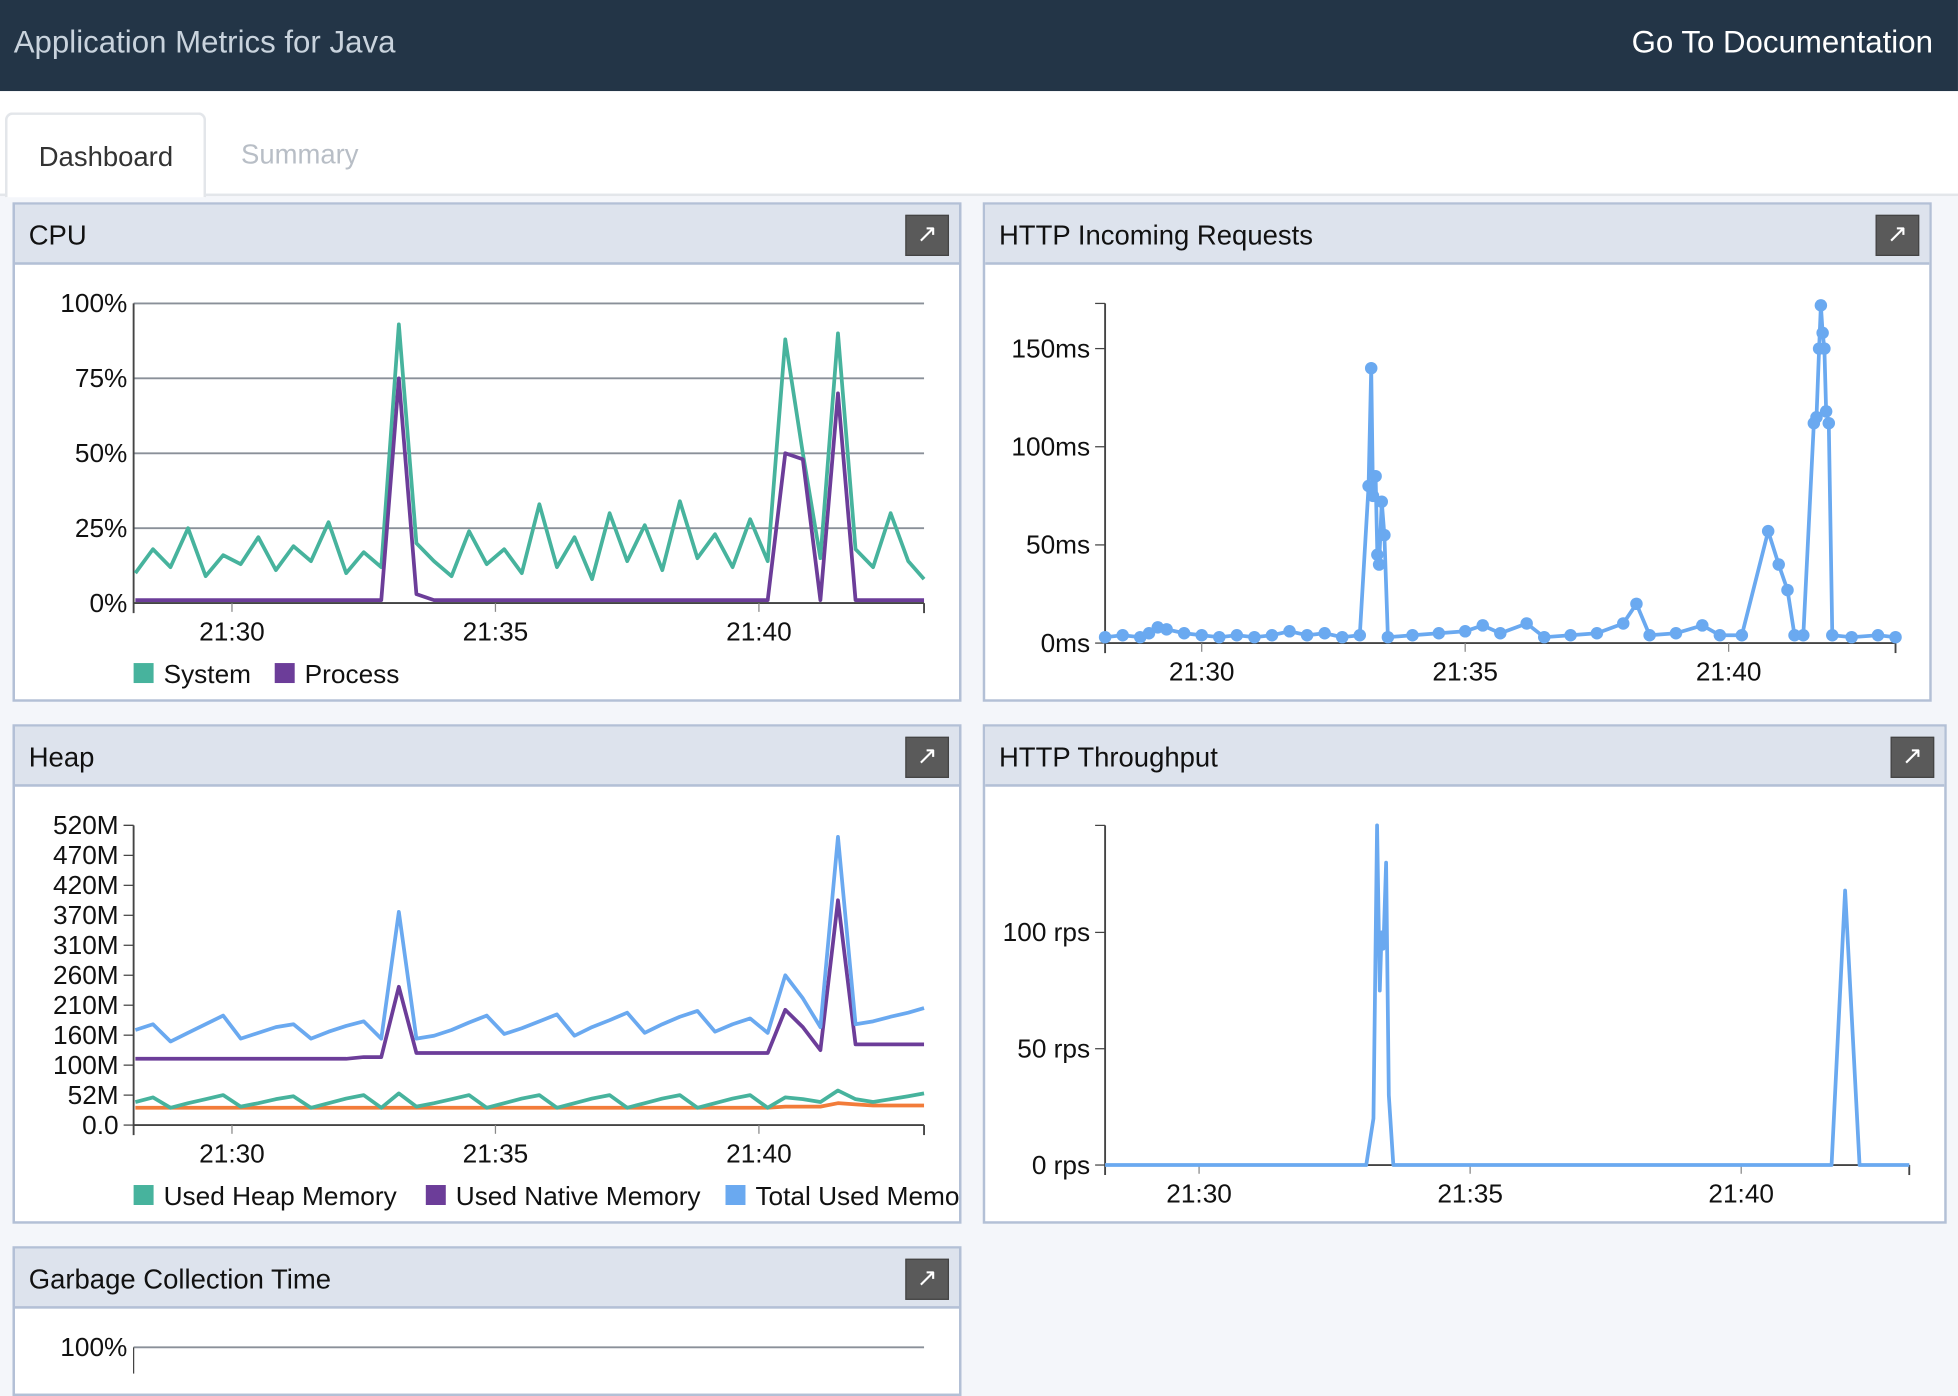  Describe the element at coordinates (1155, 235) in the screenshot. I see `panel-title: HTTP Incoming Requests` at that location.